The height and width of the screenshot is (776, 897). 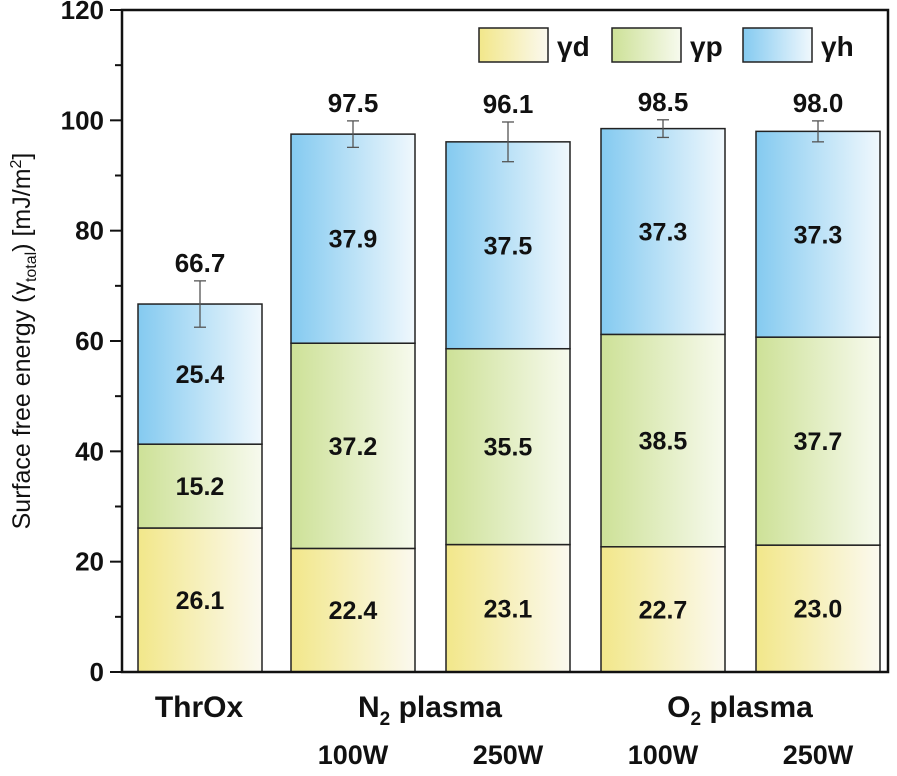 I want to click on y-axis: 0 20 40 60 80 100 120, so click(x=91, y=343).